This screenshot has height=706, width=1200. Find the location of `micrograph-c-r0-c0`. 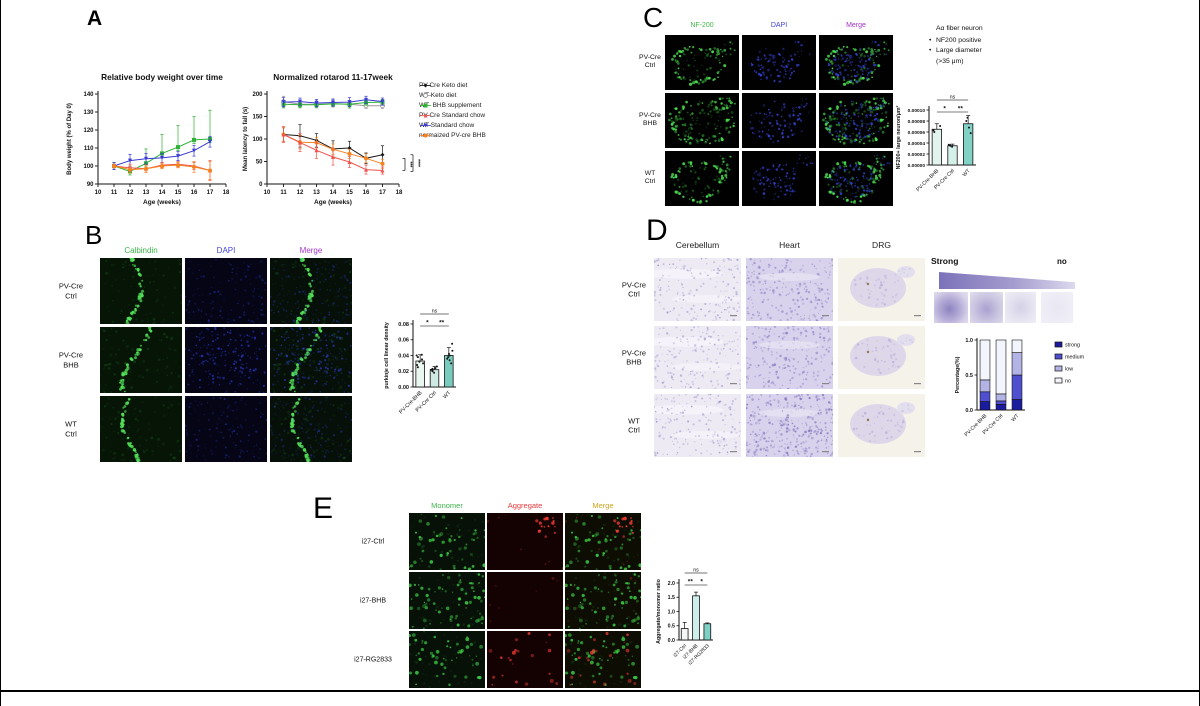

micrograph-c-r0-c0 is located at coordinates (702, 62).